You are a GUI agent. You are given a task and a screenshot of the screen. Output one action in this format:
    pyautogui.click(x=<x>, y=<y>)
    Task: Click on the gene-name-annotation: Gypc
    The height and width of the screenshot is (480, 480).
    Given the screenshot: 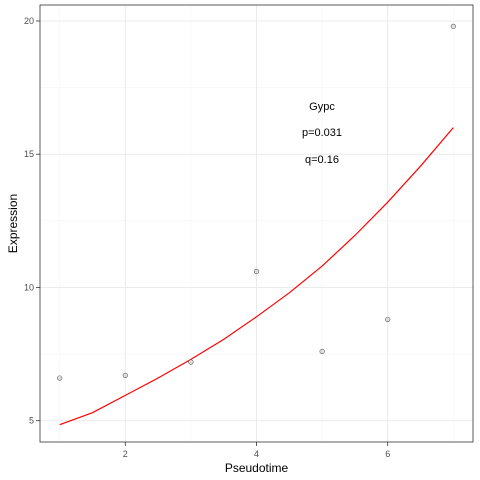 What is the action you would take?
    pyautogui.click(x=322, y=107)
    